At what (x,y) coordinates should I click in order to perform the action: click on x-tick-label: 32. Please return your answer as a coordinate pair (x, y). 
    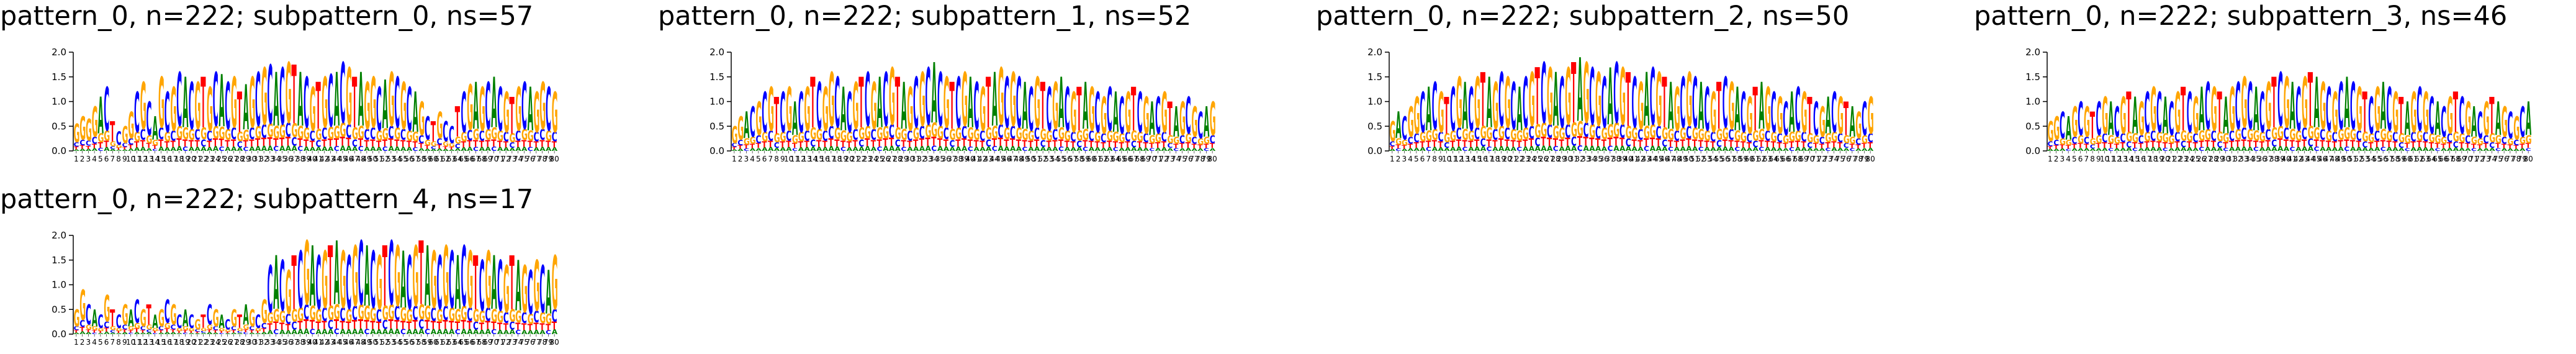
    Looking at the image, I should click on (263, 342).